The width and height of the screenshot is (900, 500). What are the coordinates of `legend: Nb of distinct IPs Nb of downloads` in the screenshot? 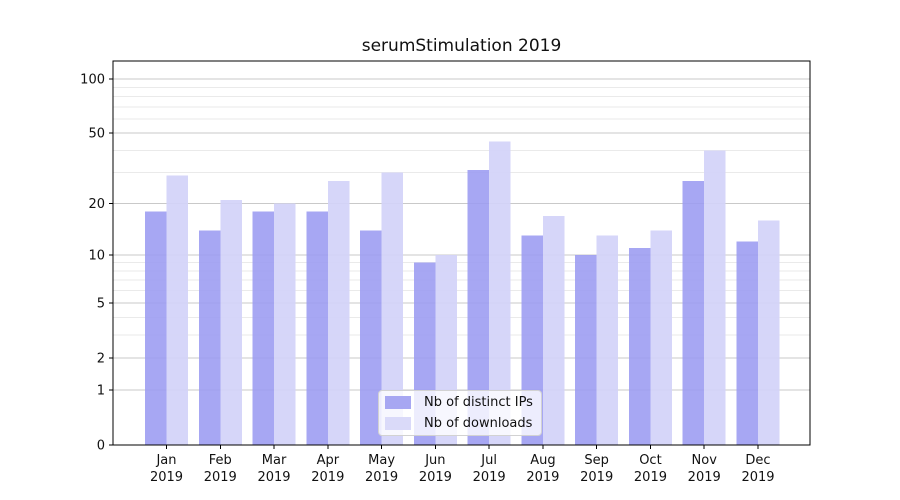 It's located at (460, 413).